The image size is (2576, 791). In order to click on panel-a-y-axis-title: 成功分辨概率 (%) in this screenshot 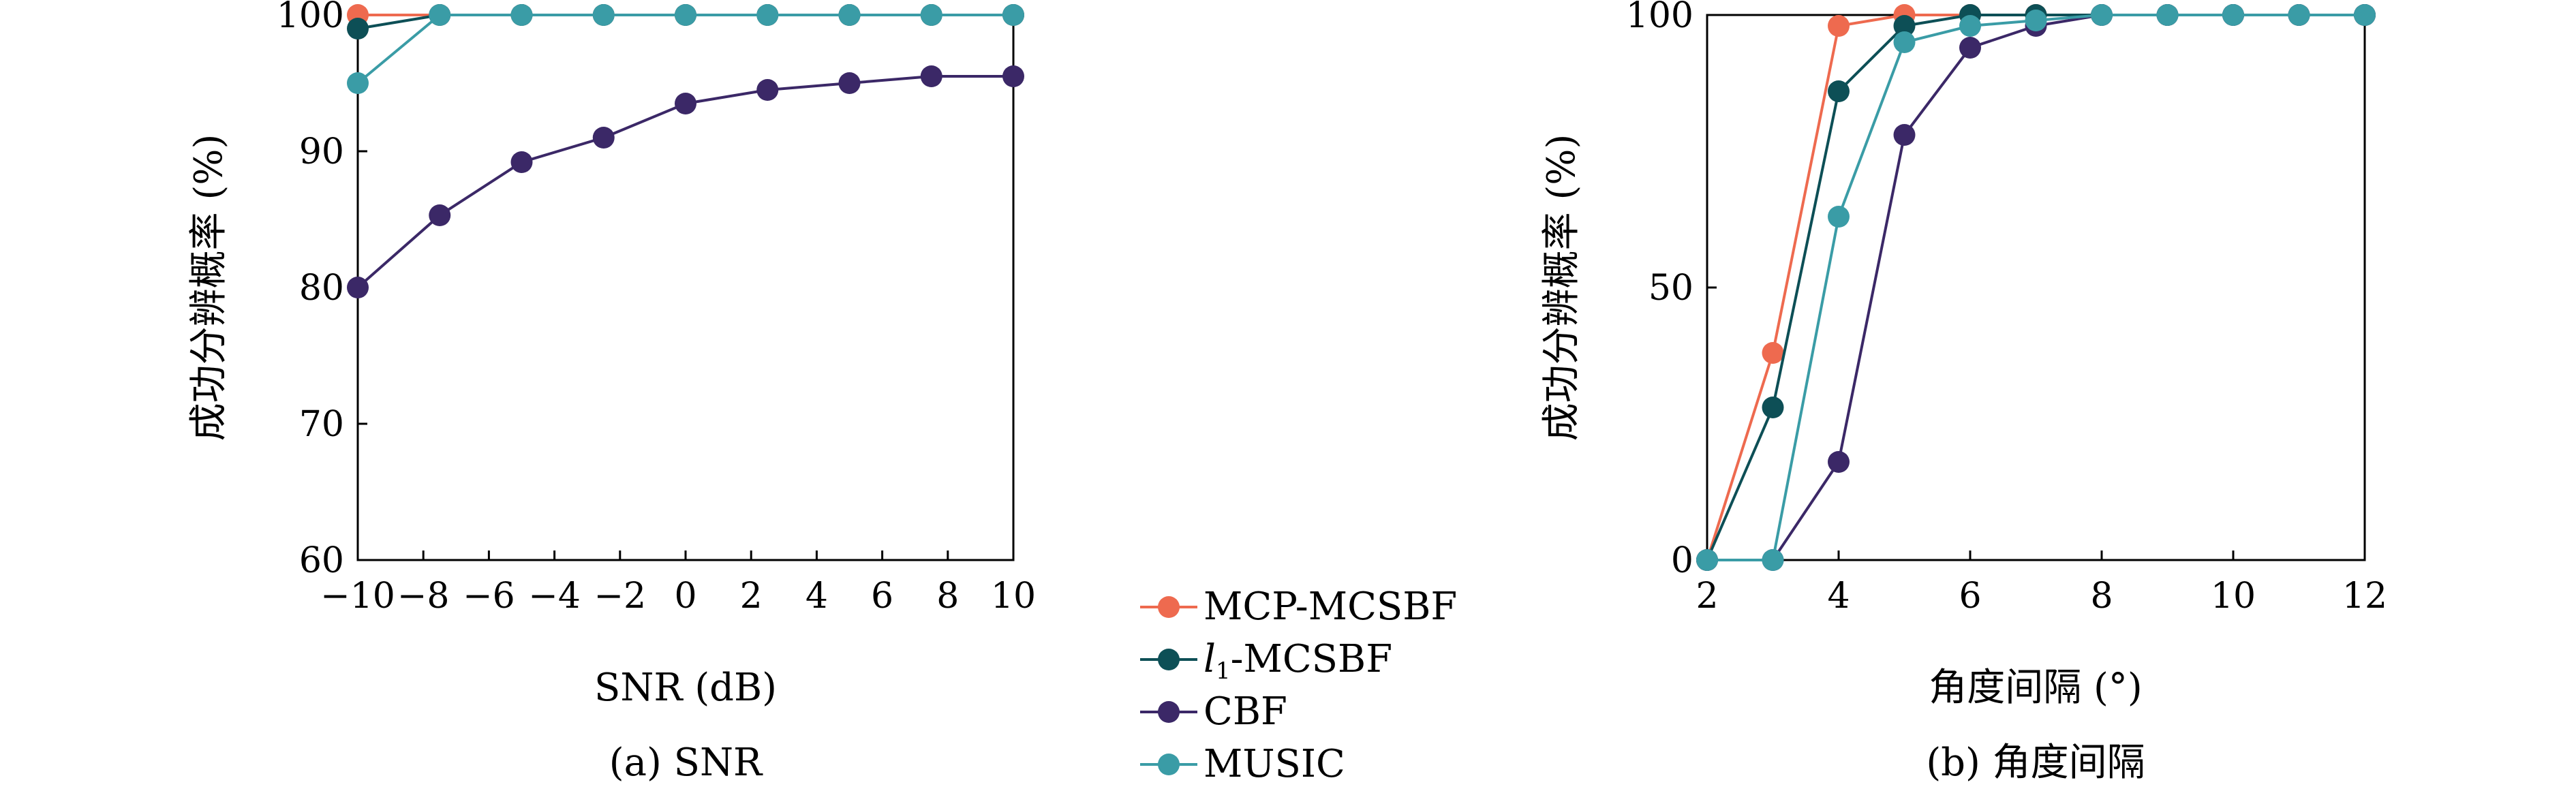, I will do `click(209, 287)`.